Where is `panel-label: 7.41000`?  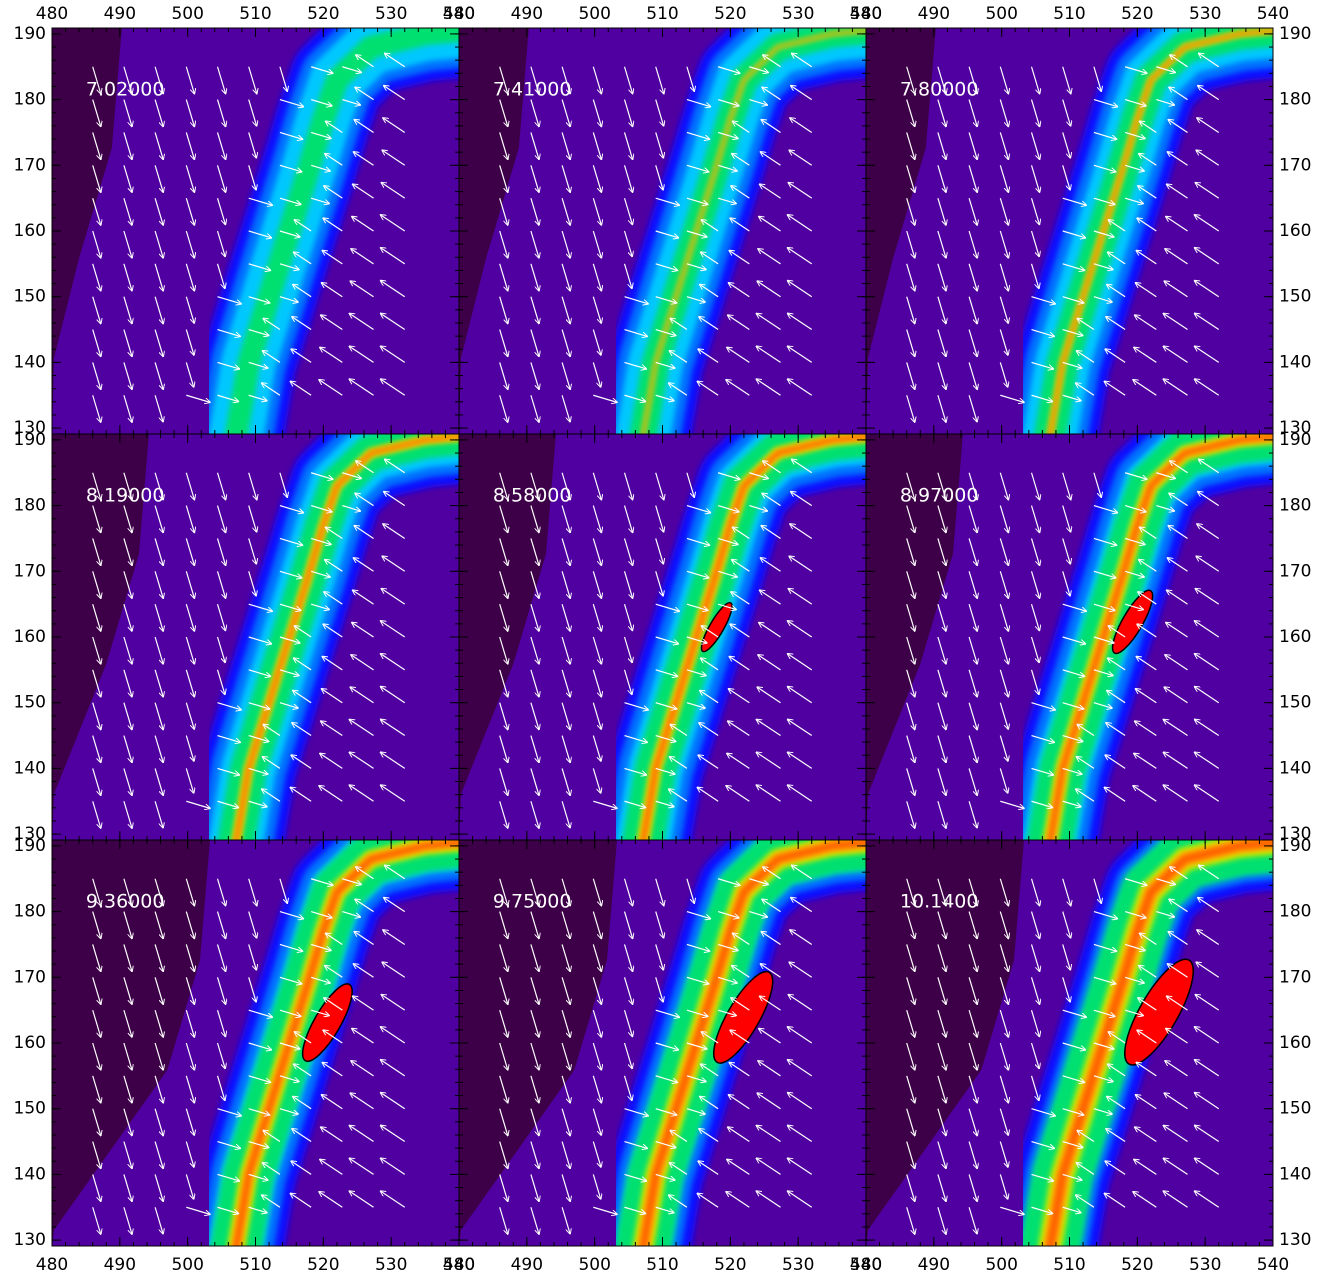 panel-label: 7.41000 is located at coordinates (532, 89).